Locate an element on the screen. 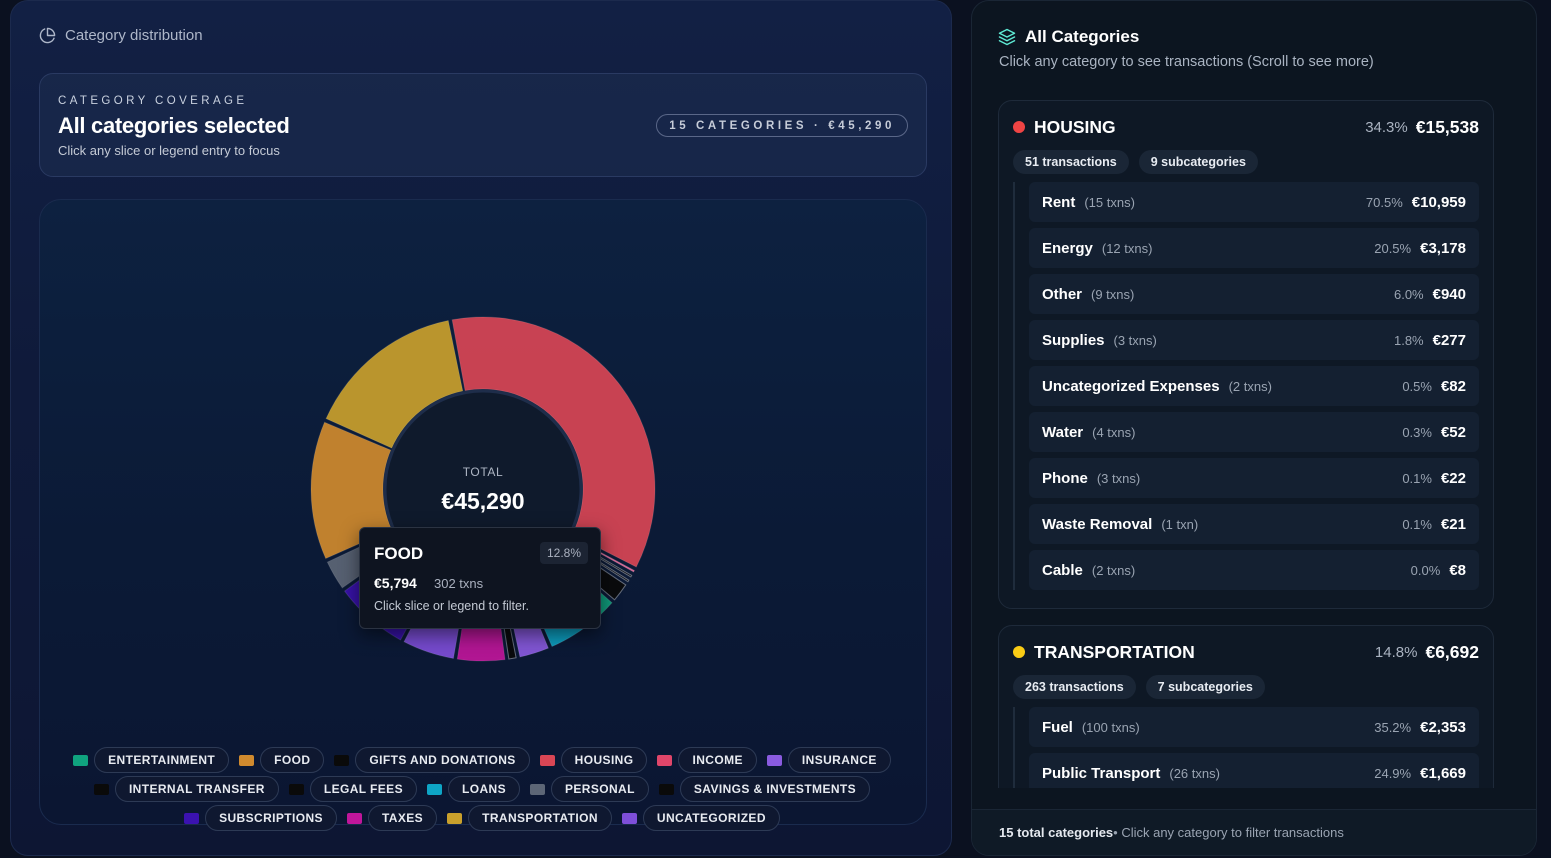  subcategory-name: Energy is located at coordinates (1067, 248).